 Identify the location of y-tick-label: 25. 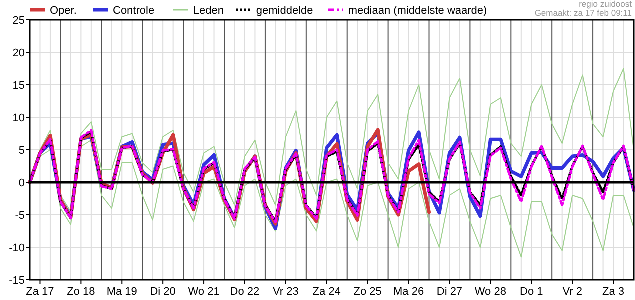
(18, 20).